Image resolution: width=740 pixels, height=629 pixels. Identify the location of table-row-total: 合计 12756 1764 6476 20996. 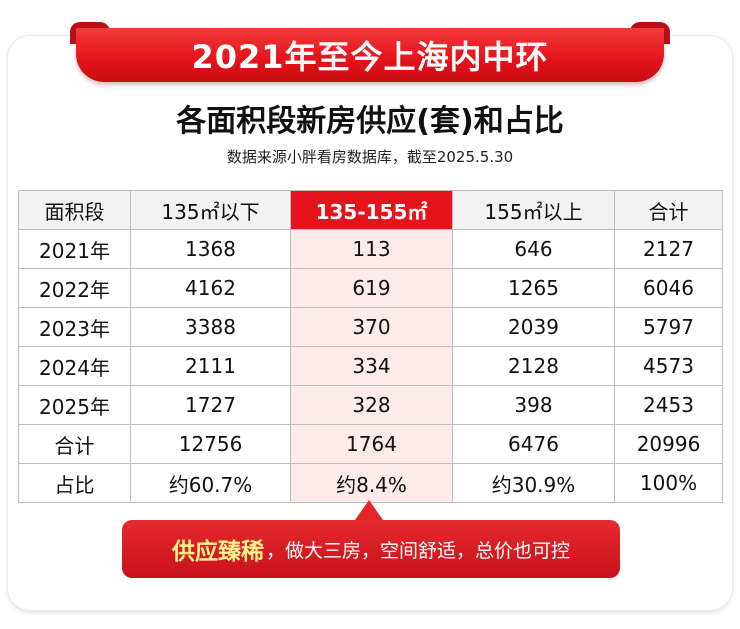
(370, 444).